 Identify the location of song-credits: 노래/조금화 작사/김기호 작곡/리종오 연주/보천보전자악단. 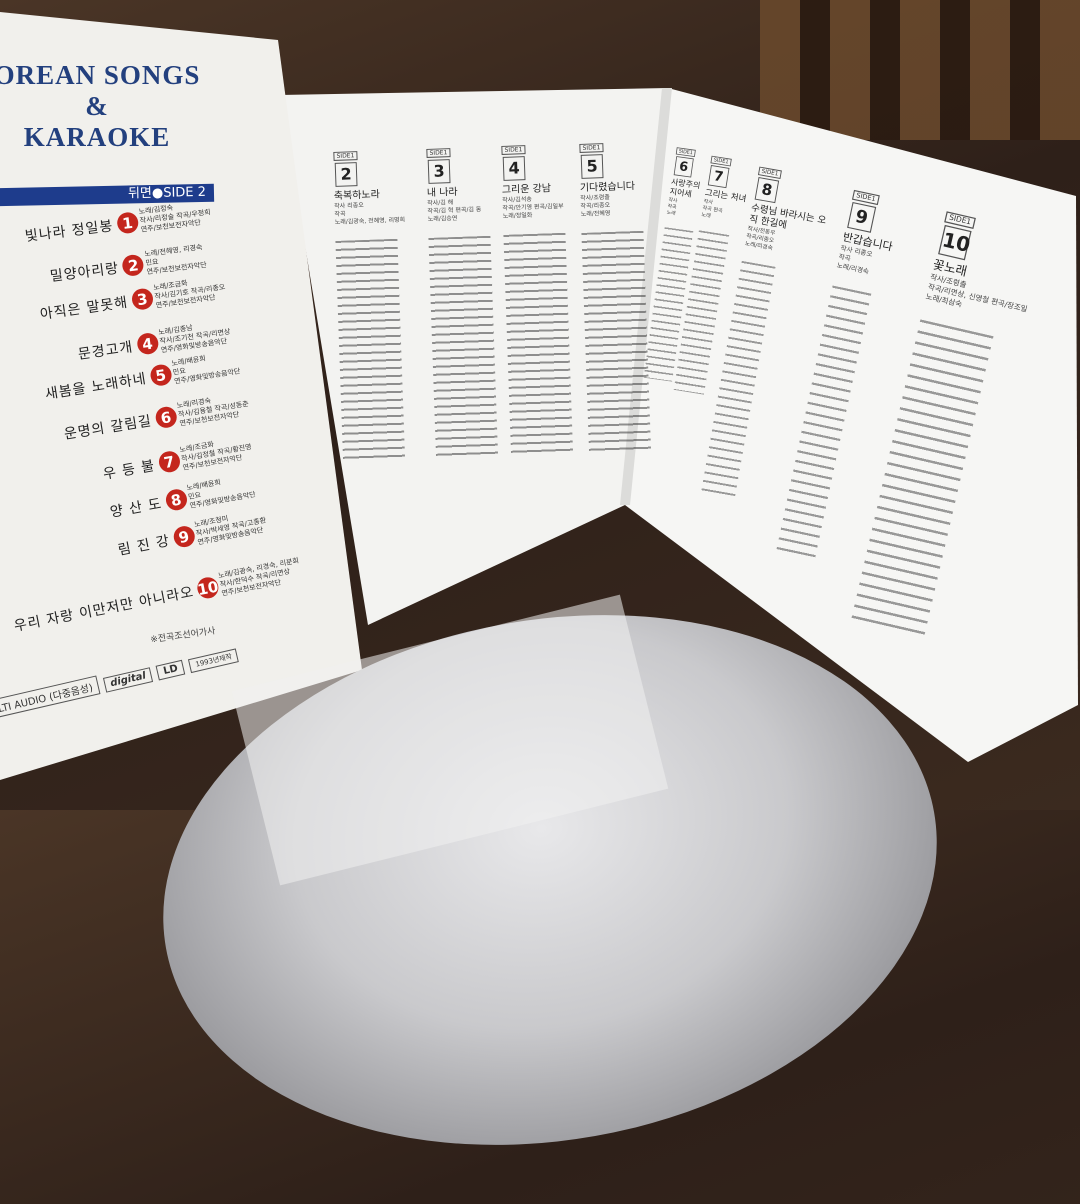
(190, 292).